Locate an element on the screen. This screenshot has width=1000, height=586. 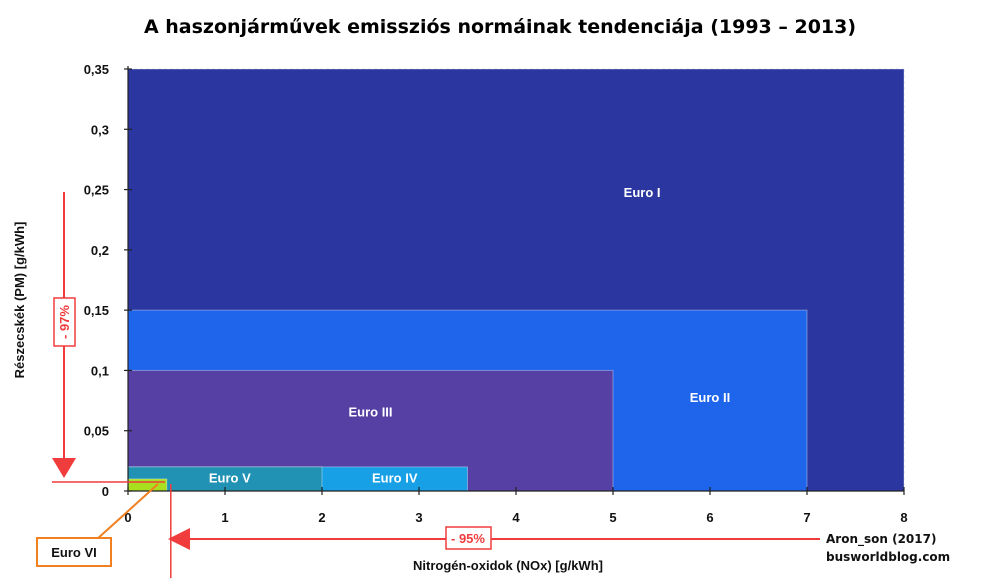
pm-reduction-label: - 97% is located at coordinates (64, 322).